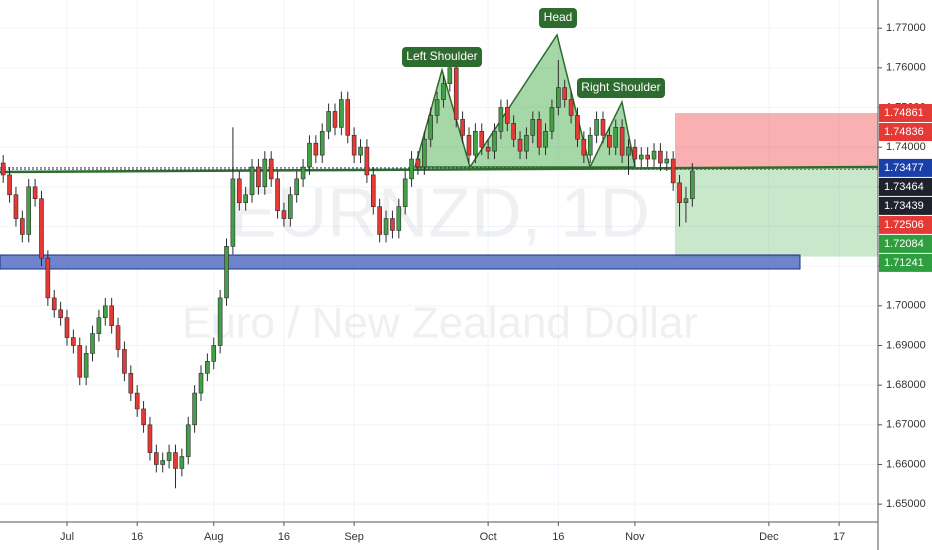 The height and width of the screenshot is (550, 932). I want to click on y-tick-label: 1.70000, so click(906, 306).